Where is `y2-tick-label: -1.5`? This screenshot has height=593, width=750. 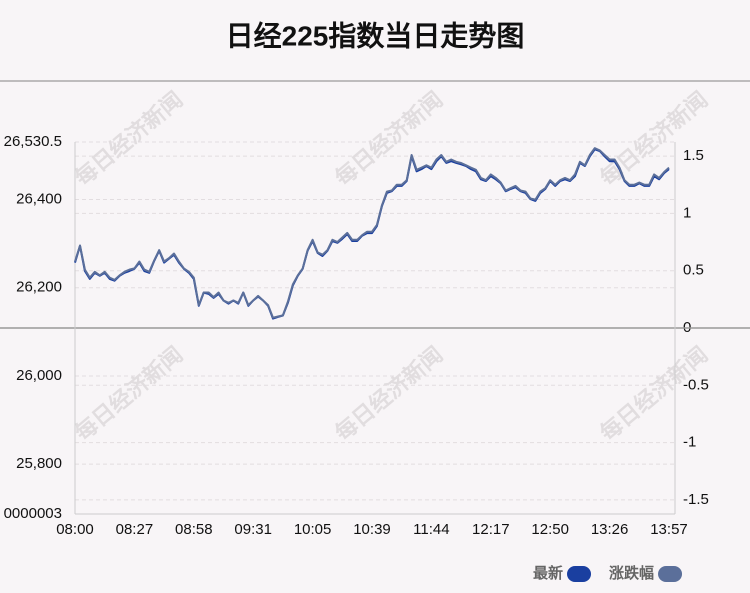 y2-tick-label: -1.5 is located at coordinates (696, 499).